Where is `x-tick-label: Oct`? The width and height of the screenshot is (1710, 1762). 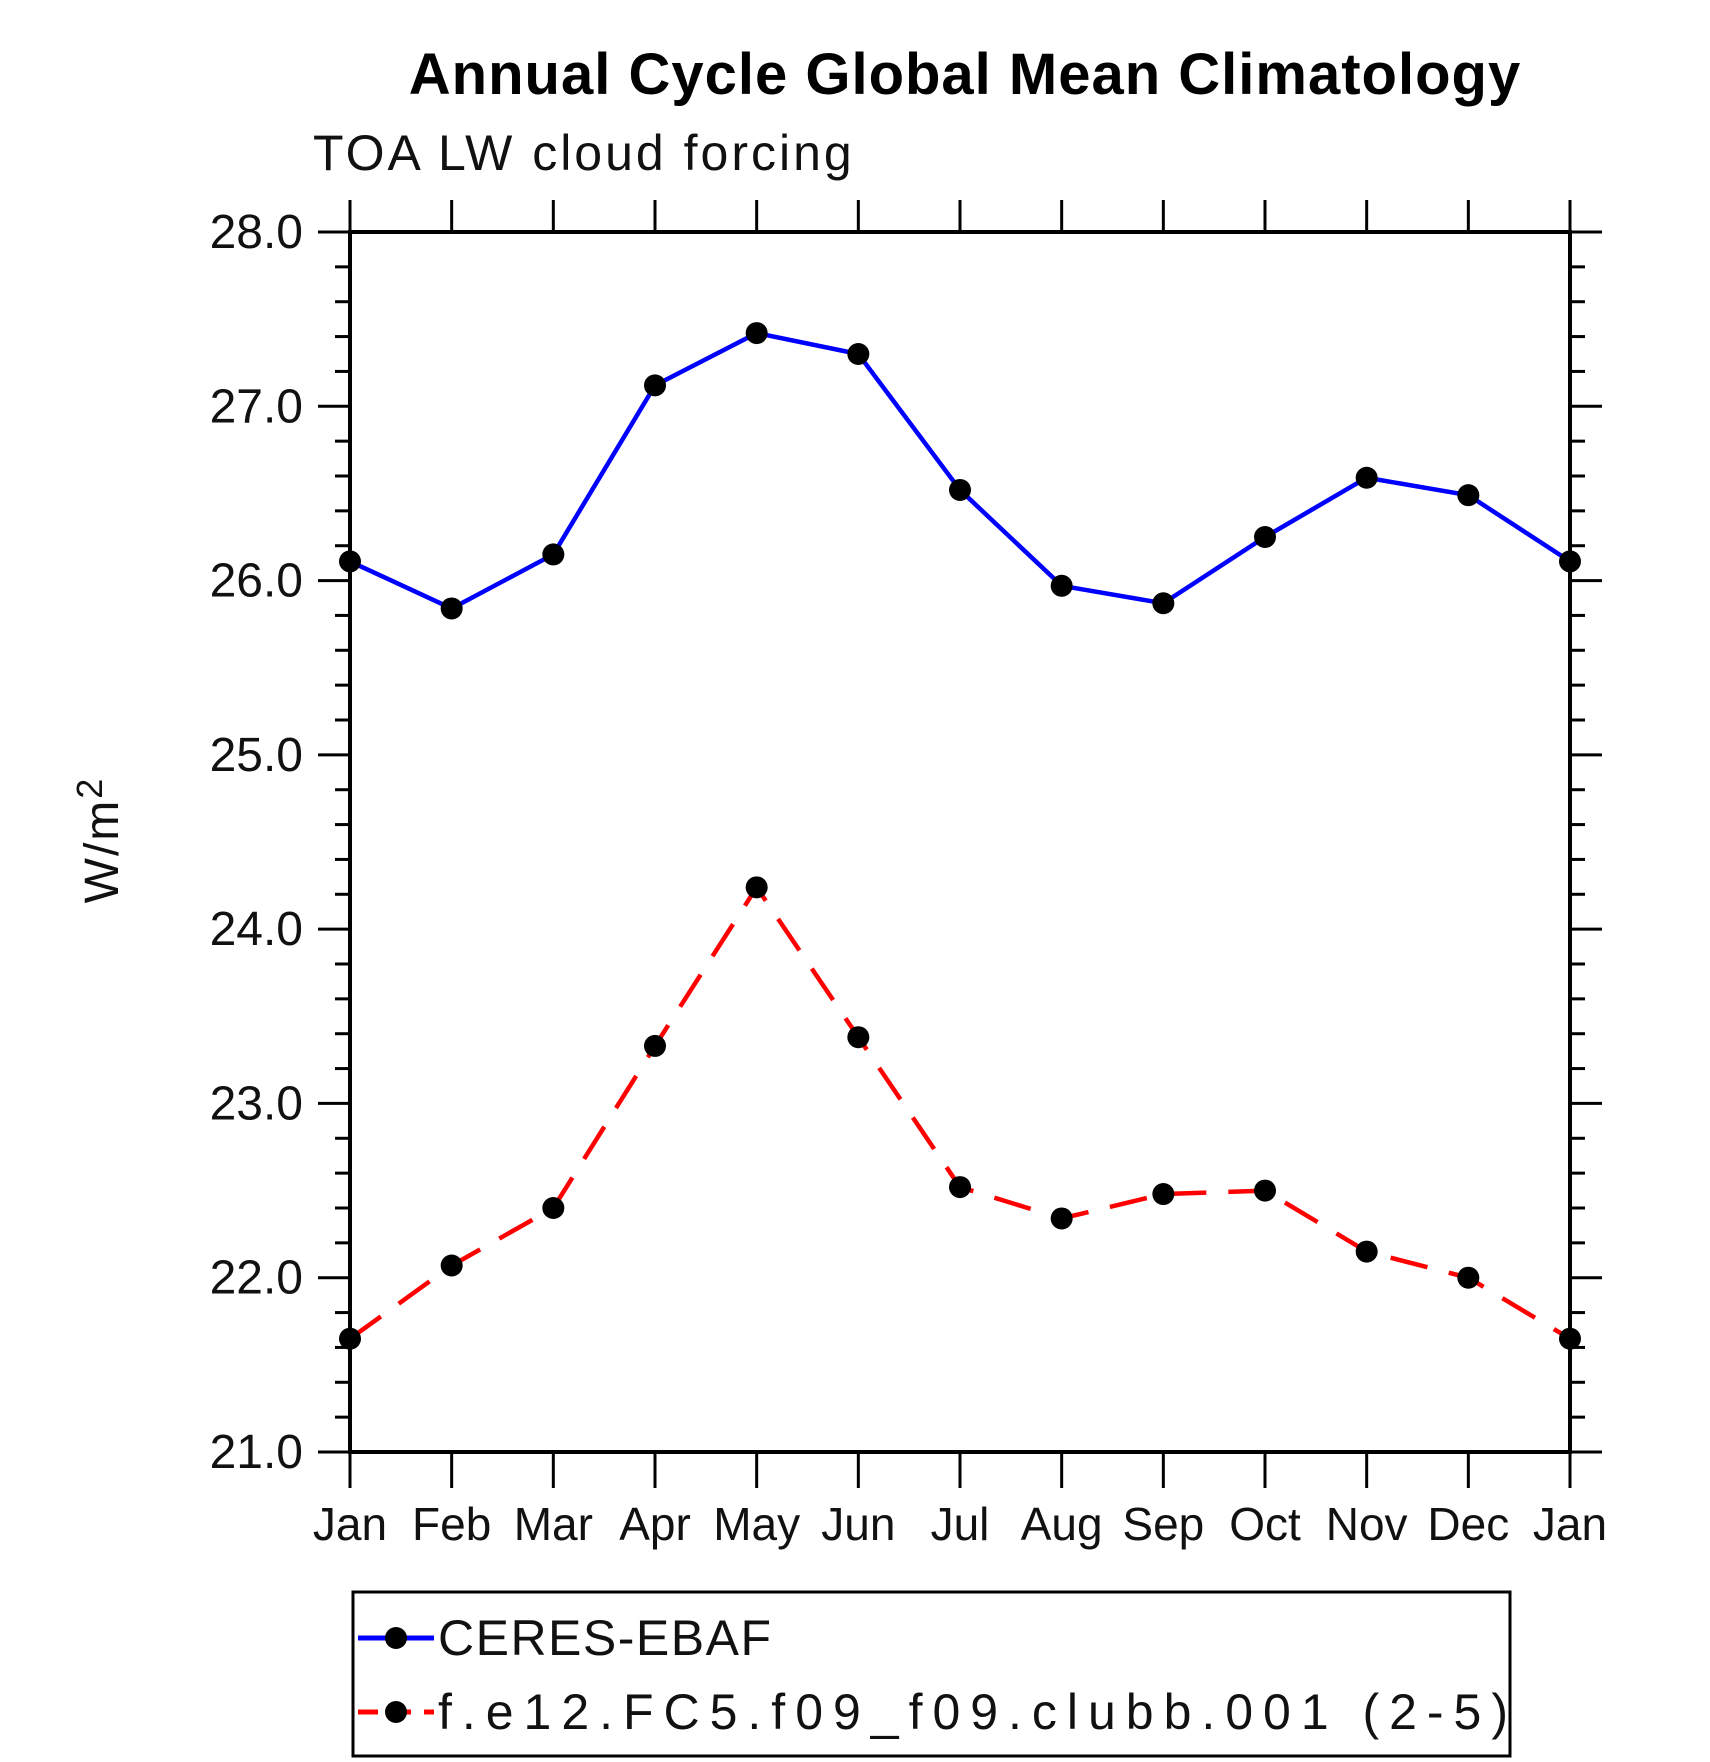 x-tick-label: Oct is located at coordinates (1265, 1524).